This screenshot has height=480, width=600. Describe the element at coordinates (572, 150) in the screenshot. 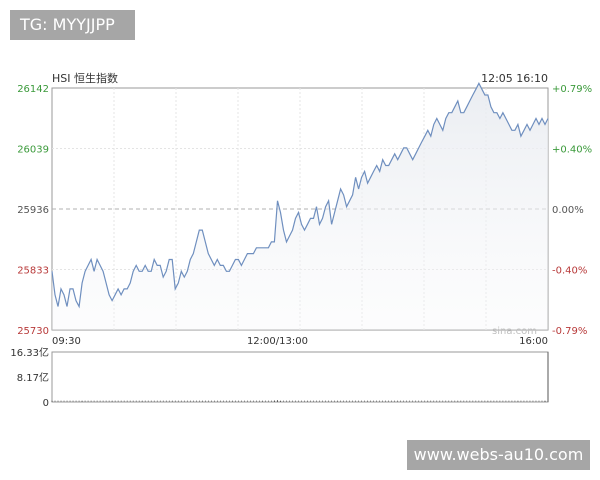

I see `y-right-tick-label: +0.40%` at that location.